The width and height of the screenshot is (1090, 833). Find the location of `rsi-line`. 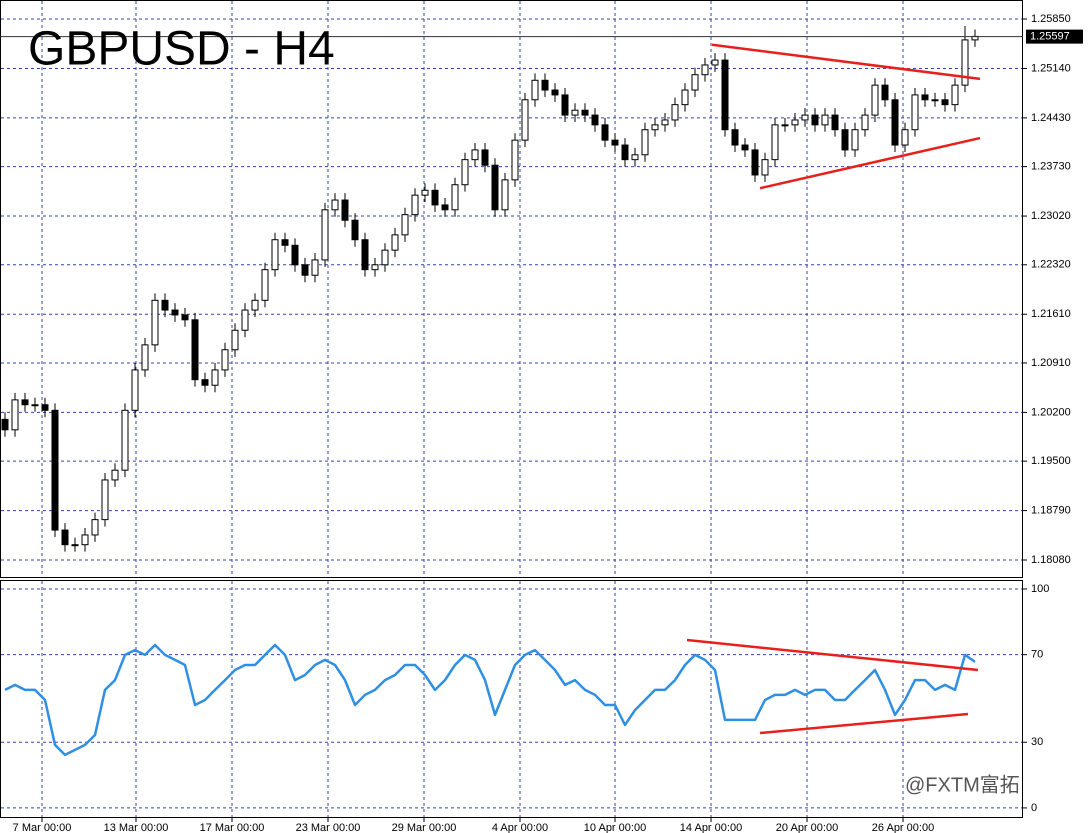

rsi-line is located at coordinates (490, 700).